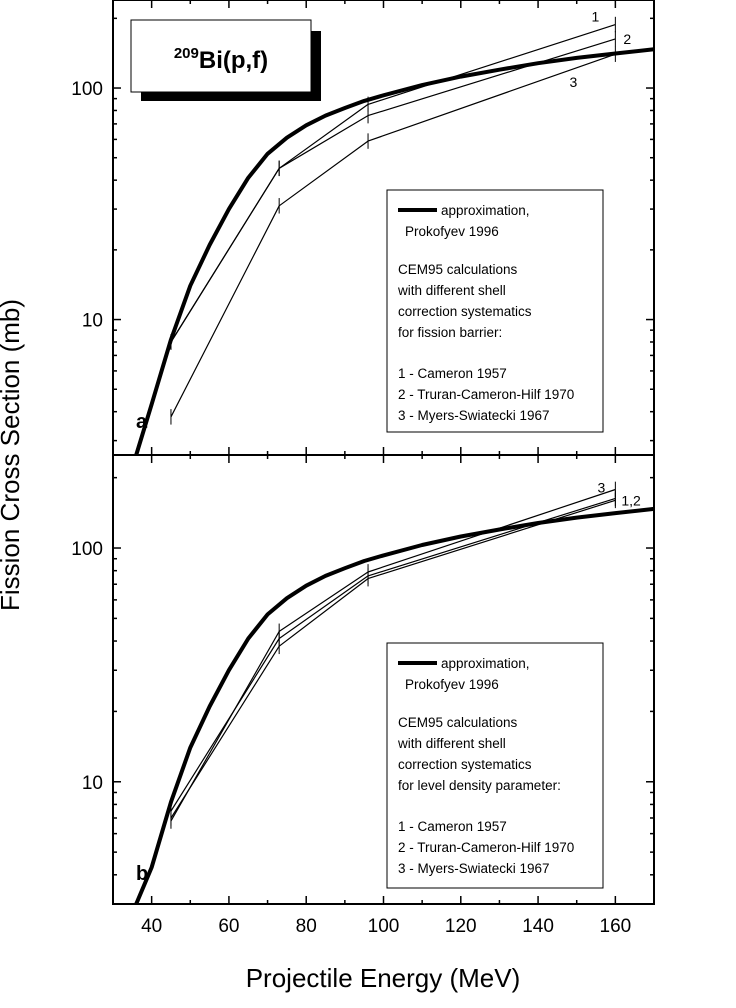 The image size is (736, 1008). What do you see at coordinates (627, 39) in the screenshot?
I see `curve-label: 2` at bounding box center [627, 39].